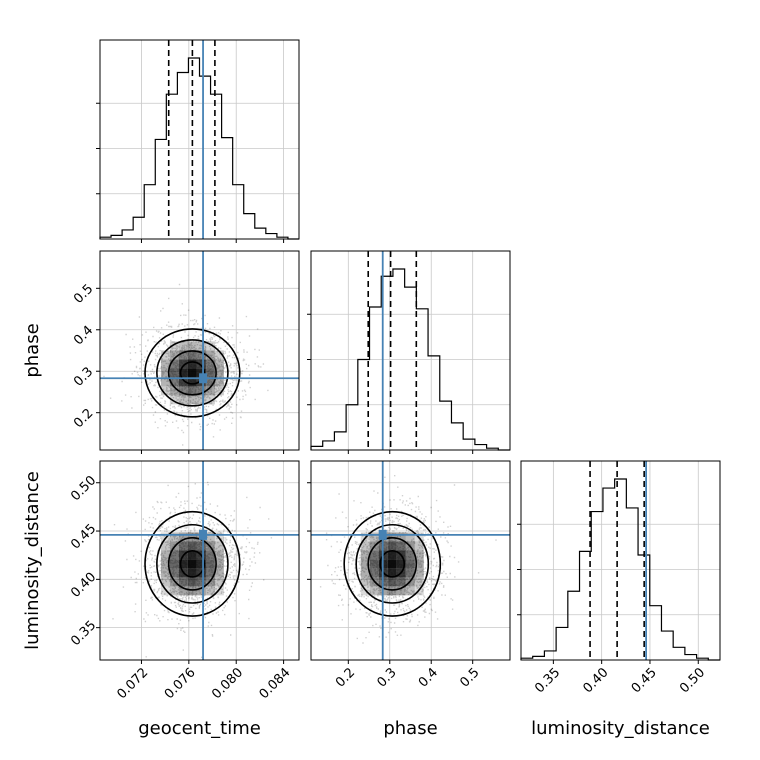 This screenshot has height=760, width=760. Describe the element at coordinates (32, 350) in the screenshot. I see `y-axis-label-phase: phase` at that location.